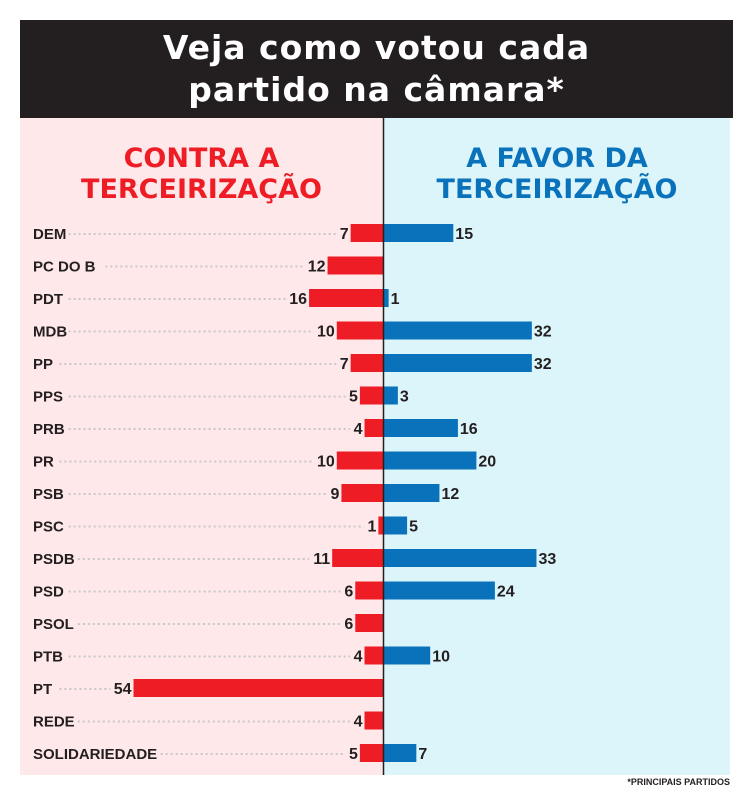  I want to click on category-label: PP, so click(43, 364).